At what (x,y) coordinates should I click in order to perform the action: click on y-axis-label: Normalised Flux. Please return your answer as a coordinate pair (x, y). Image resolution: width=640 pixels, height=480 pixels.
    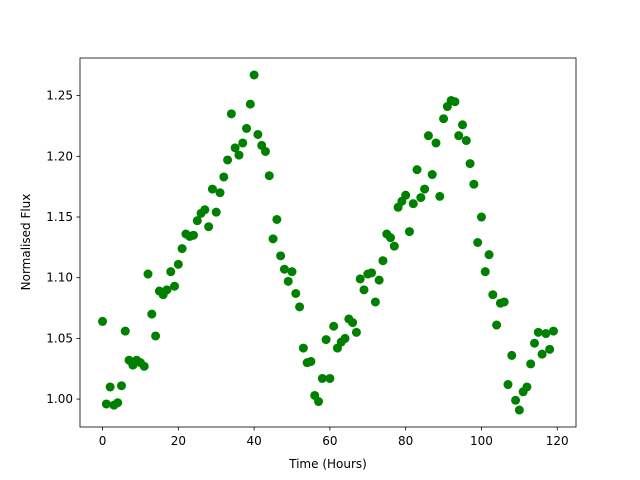
    Looking at the image, I should click on (26, 242).